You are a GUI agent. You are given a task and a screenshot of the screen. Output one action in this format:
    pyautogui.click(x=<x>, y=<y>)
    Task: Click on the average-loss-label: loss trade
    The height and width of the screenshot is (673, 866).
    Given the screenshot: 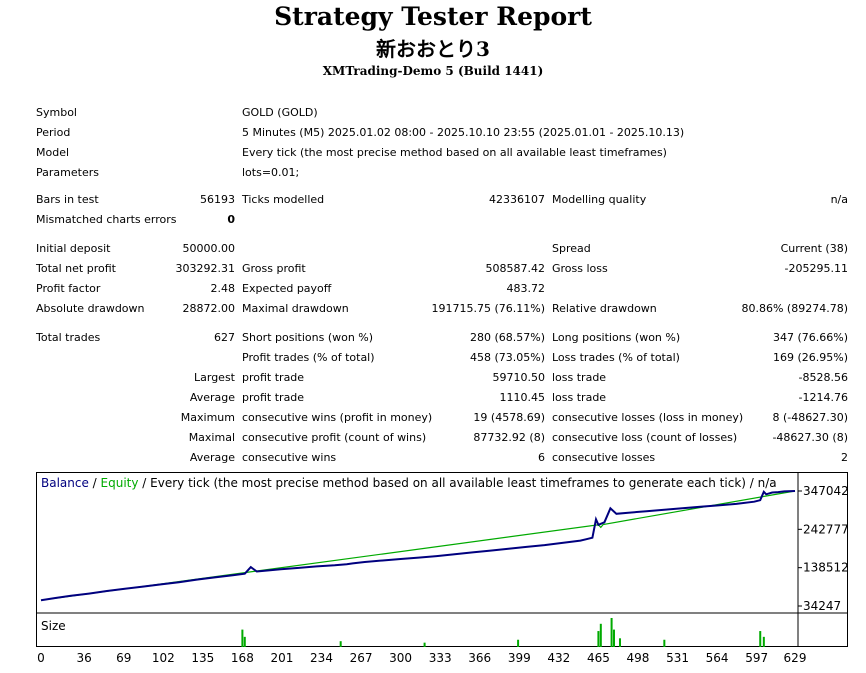 What is the action you would take?
    pyautogui.click(x=579, y=397)
    